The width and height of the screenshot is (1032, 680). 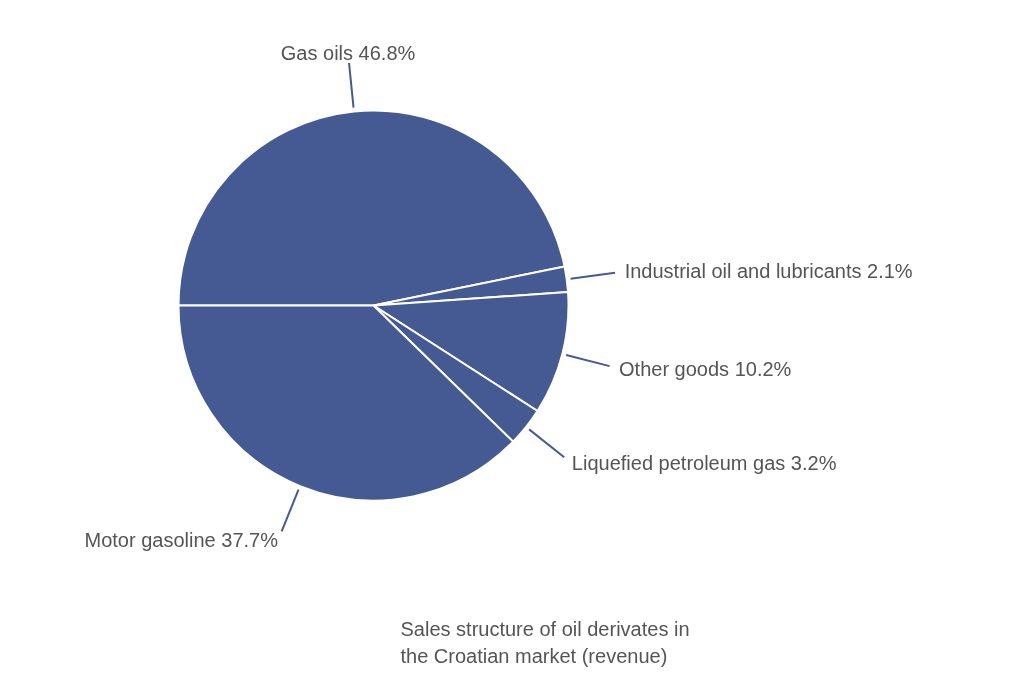 I want to click on text: Sales structure of oil derivates in the Croatian market (revenue), so click(x=545, y=642).